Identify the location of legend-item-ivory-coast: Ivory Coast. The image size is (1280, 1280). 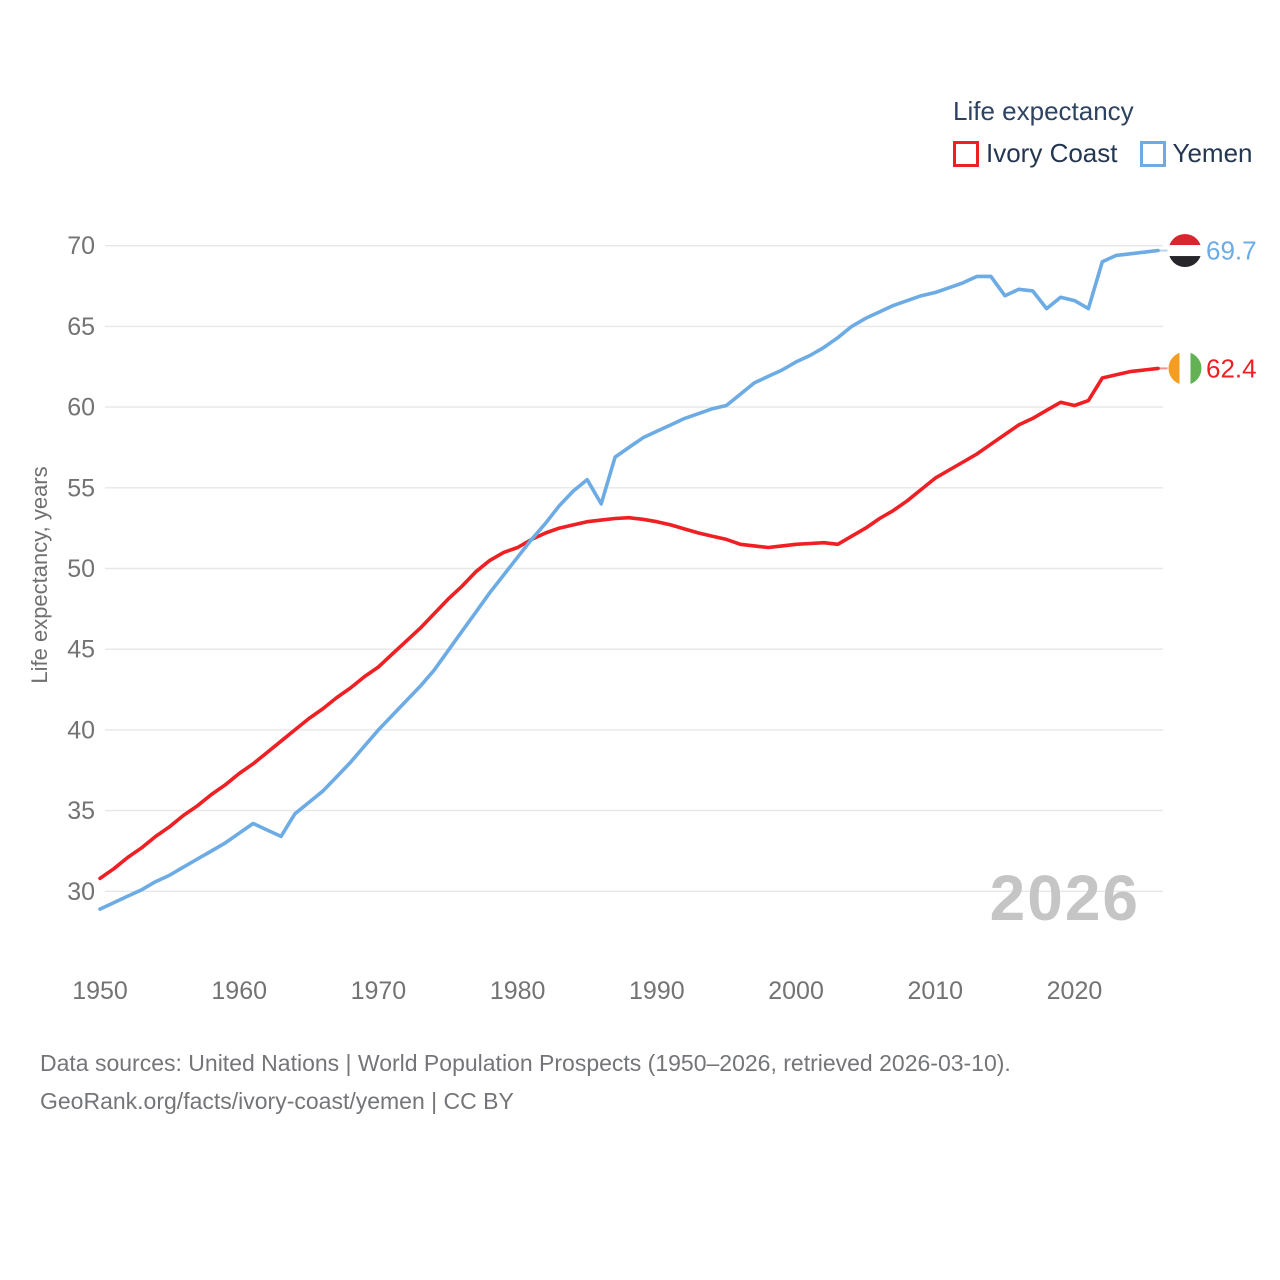
(1035, 153).